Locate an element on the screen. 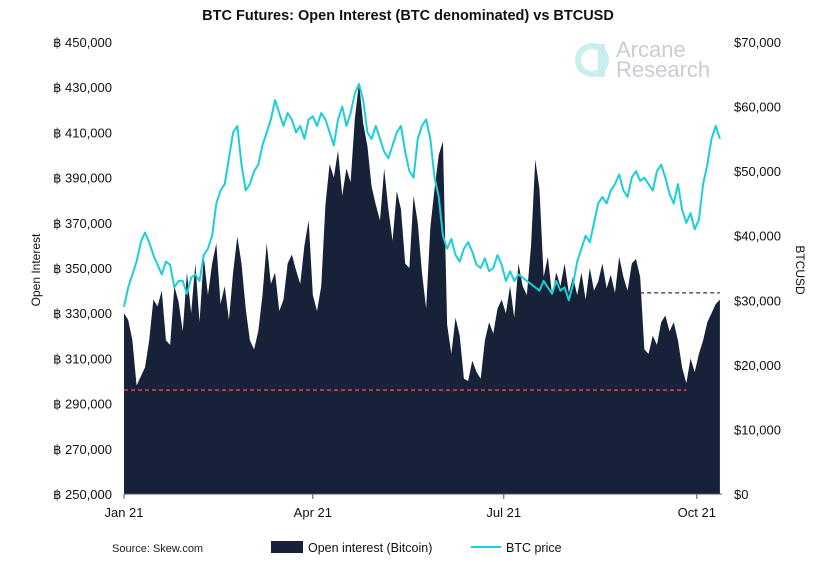  legend-swatch-open-interest is located at coordinates (287, 547).